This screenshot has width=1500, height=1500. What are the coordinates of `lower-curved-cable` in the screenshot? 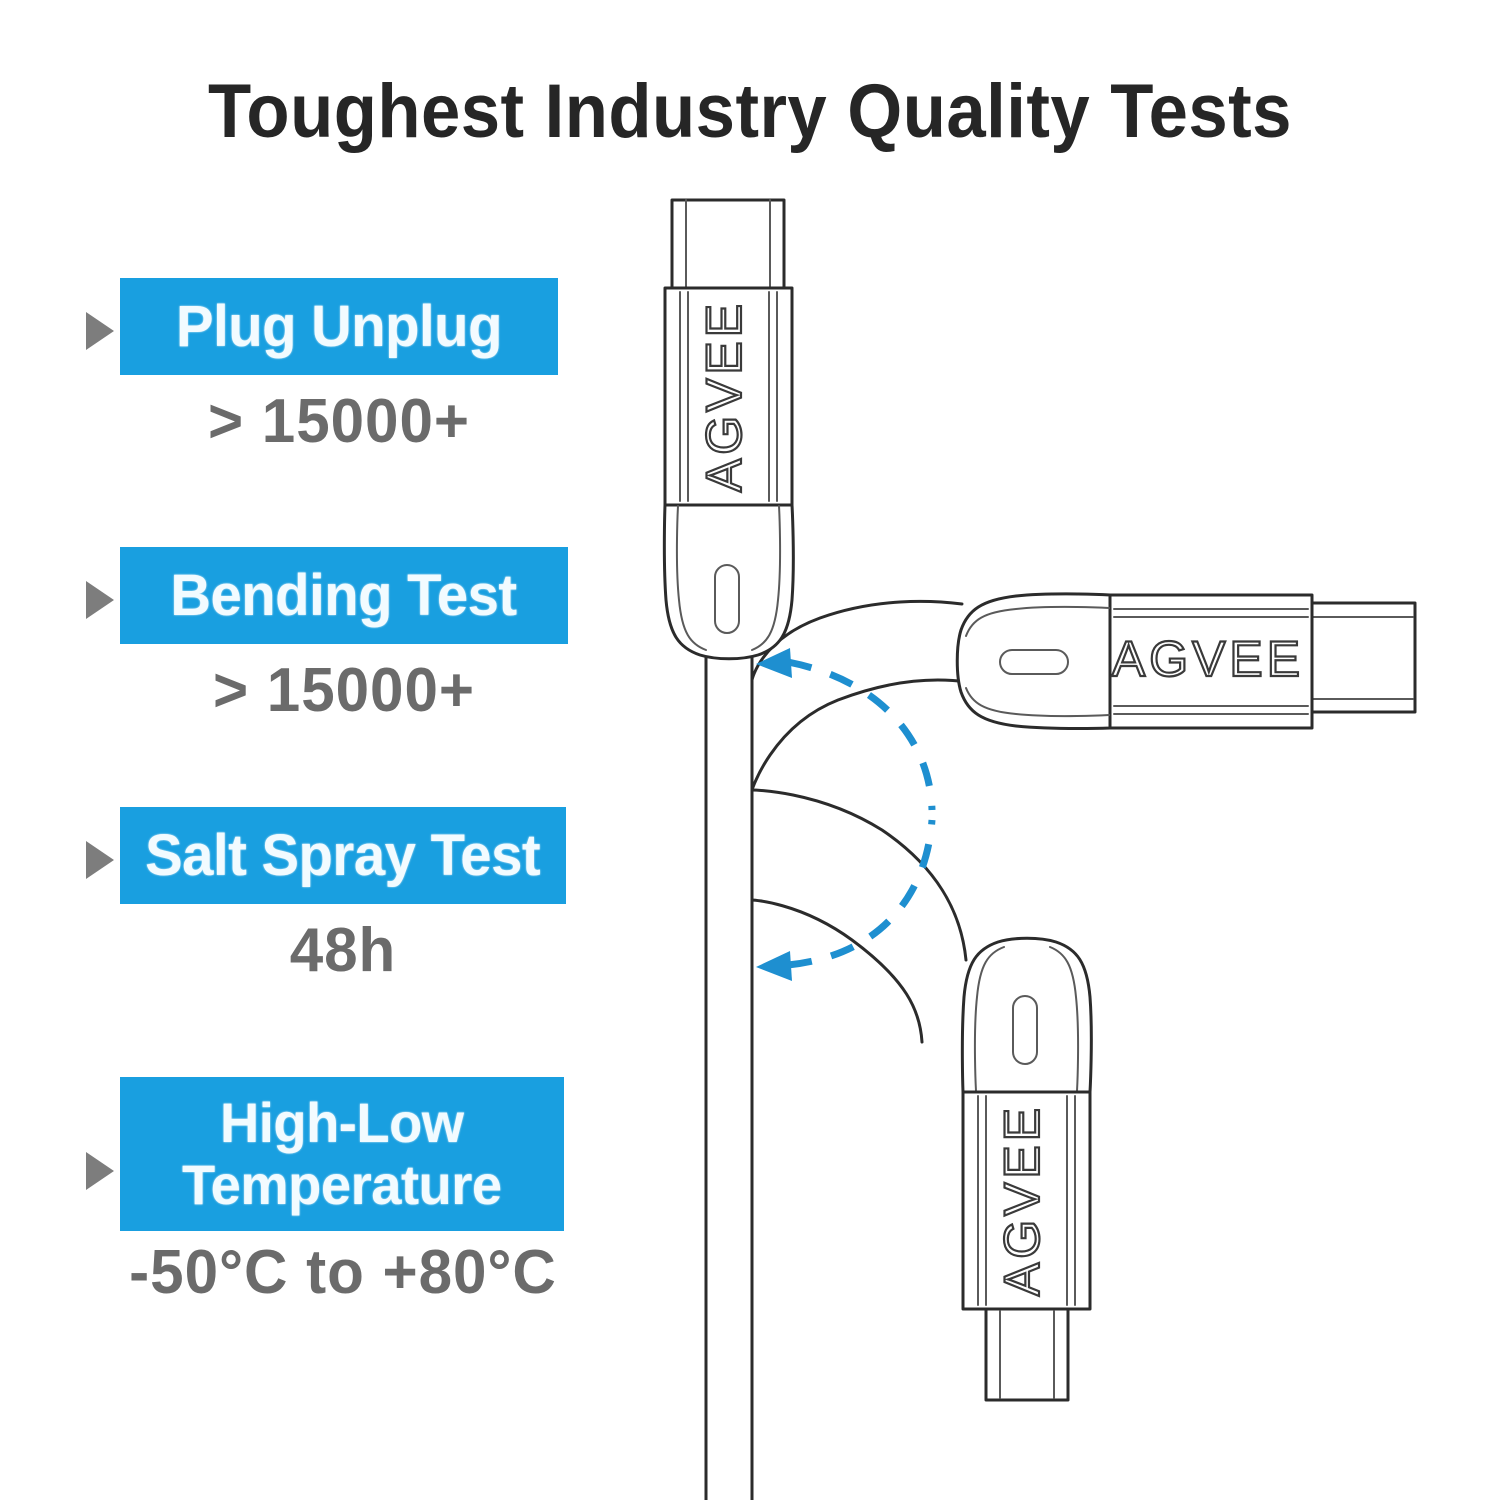 It's located at (859, 916).